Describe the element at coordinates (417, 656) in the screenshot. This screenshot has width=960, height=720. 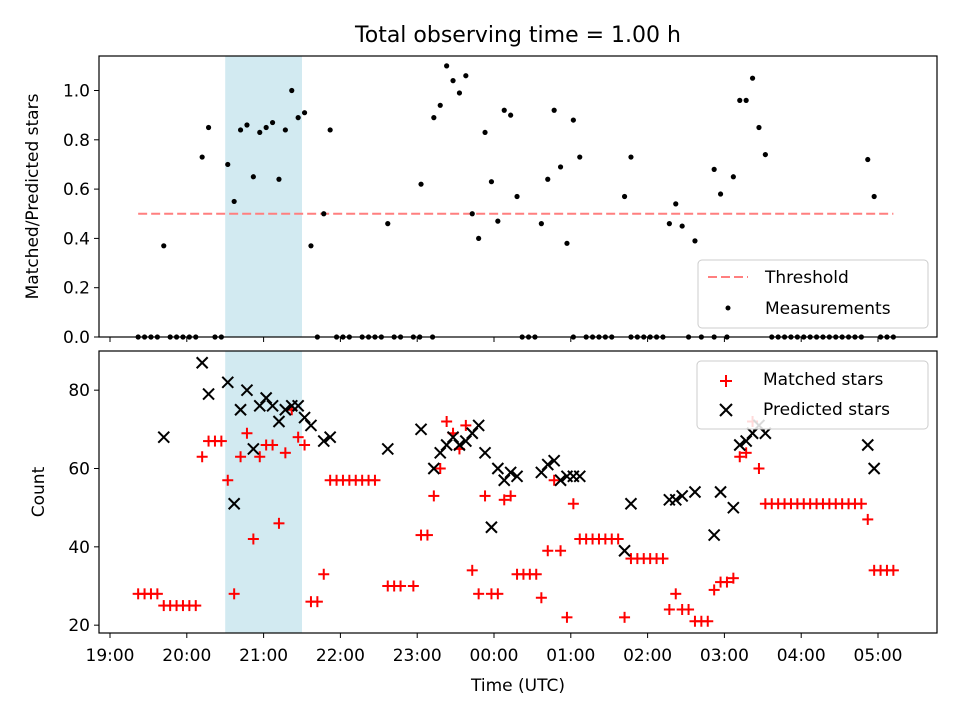
I see `x-tick-label: 23:00` at that location.